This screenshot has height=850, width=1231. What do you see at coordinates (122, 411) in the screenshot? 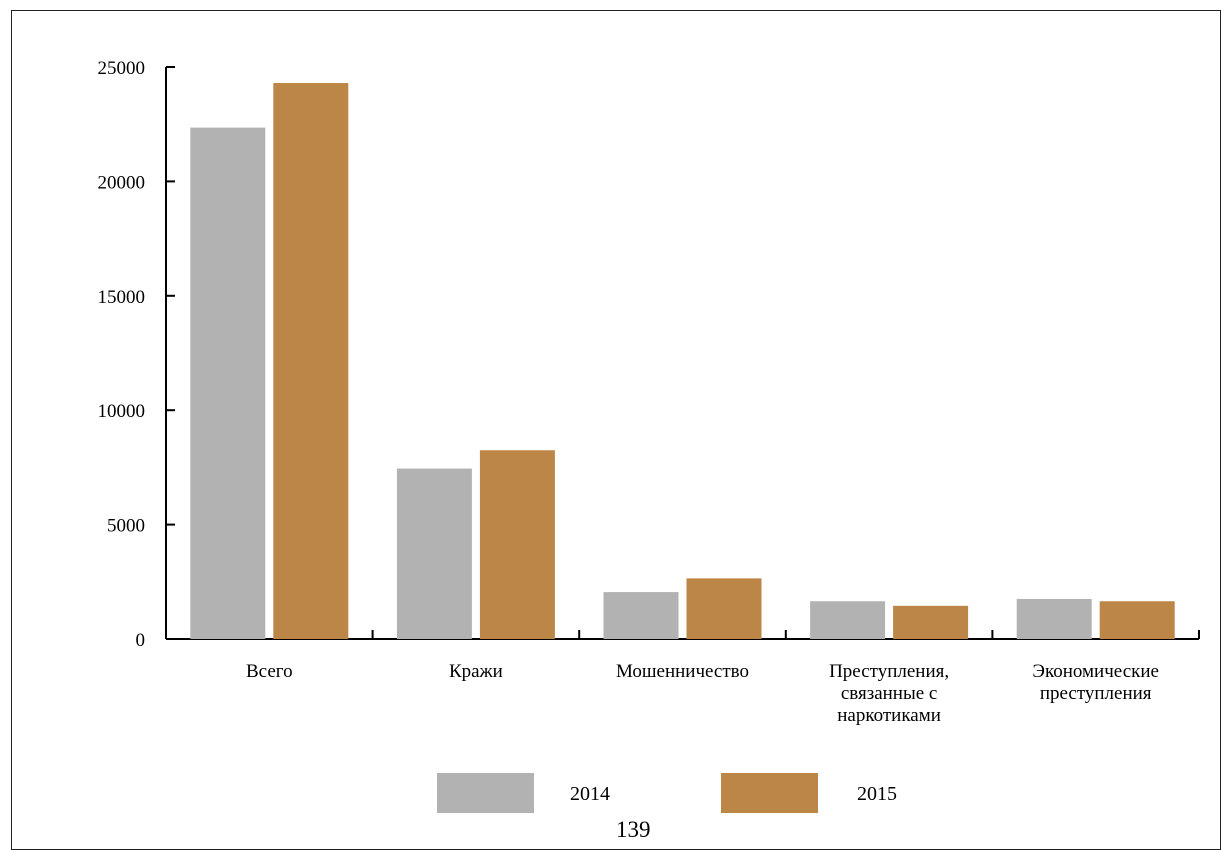
I see `y-tick-label: 10000` at bounding box center [122, 411].